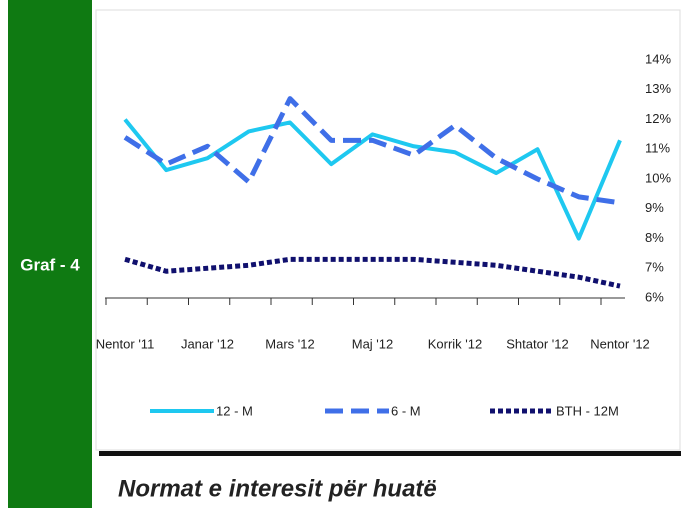 Image resolution: width=681 pixels, height=513 pixels. What do you see at coordinates (620, 343) in the screenshot?
I see `x-tick-label: Nentor '12` at bounding box center [620, 343].